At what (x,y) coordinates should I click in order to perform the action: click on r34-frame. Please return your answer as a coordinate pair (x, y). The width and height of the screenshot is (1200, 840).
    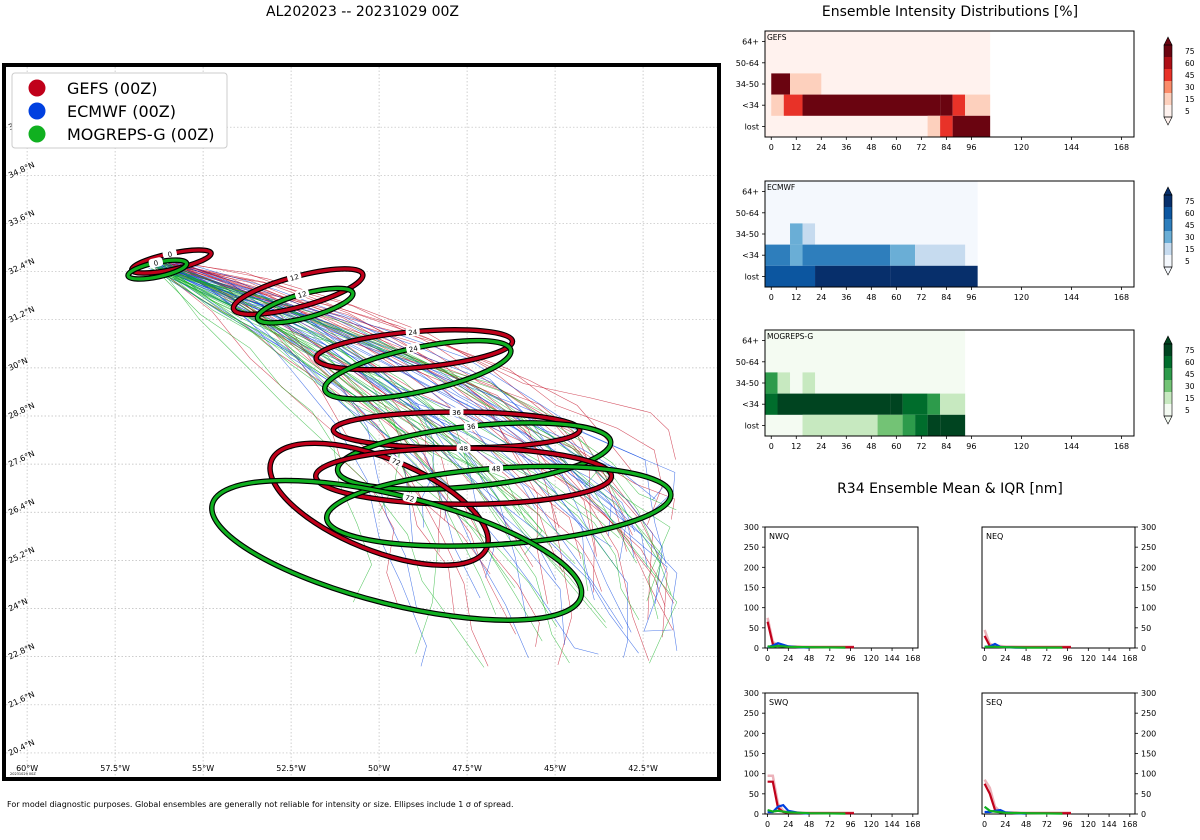
    Looking at the image, I should click on (841, 753).